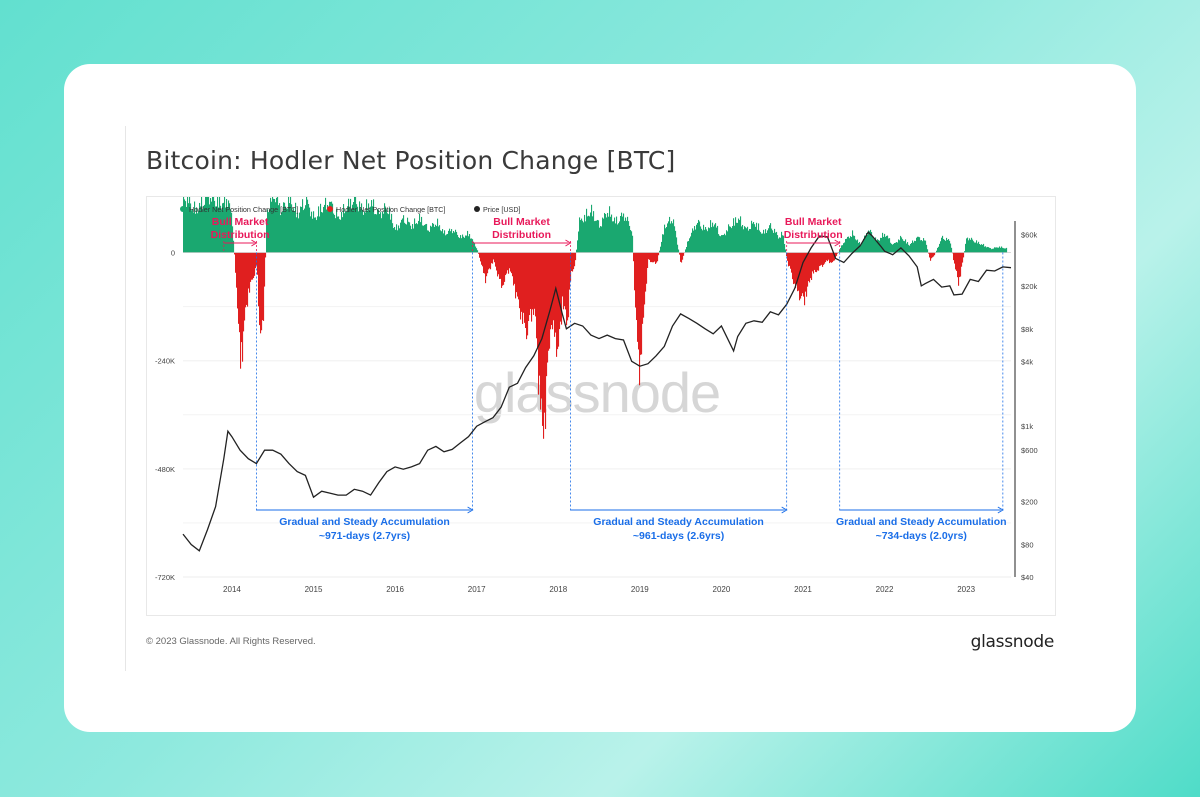 The width and height of the screenshot is (1200, 797). Describe the element at coordinates (502, 209) in the screenshot. I see `legend-label: Price [USD]` at that location.